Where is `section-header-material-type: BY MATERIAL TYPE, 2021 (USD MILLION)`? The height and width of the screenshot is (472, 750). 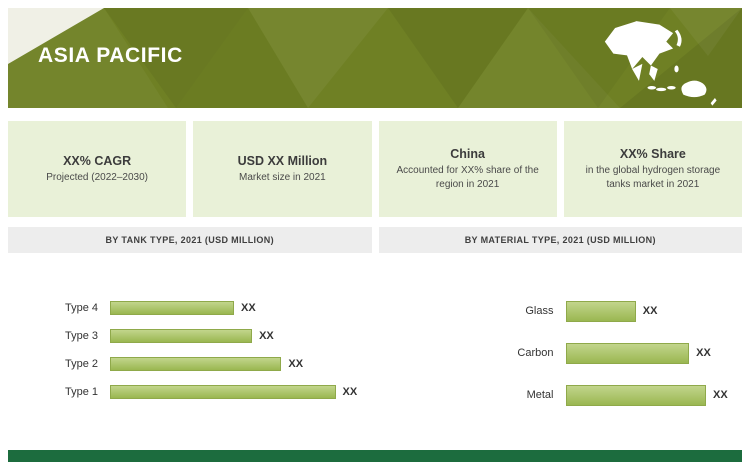
section-header-material-type: BY MATERIAL TYPE, 2021 (USD MILLION) is located at coordinates (560, 240).